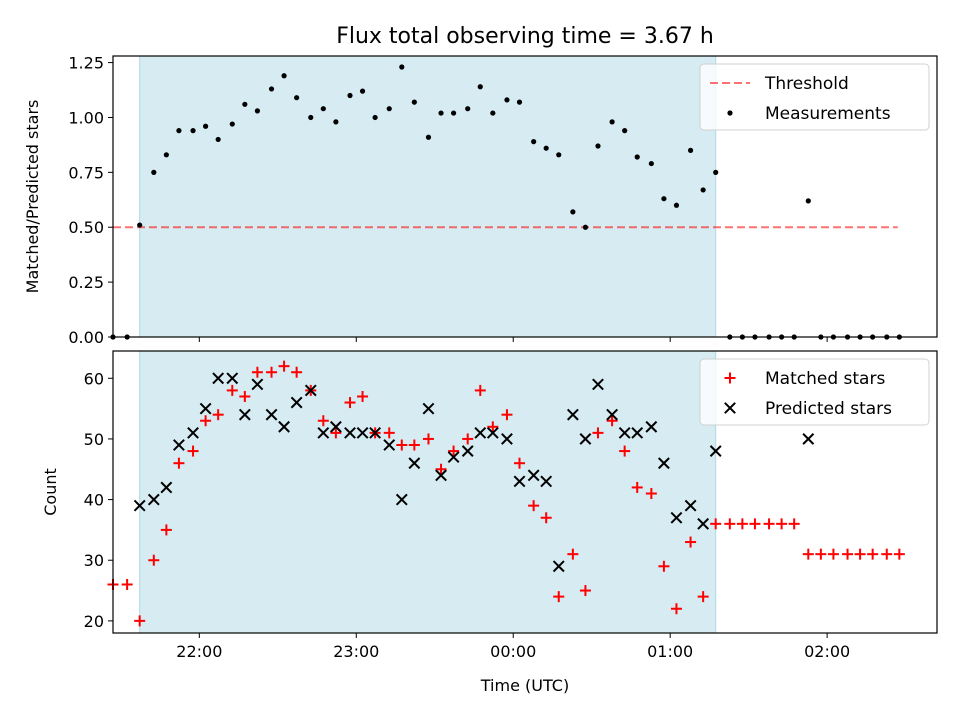 This screenshot has height=720, width=960. I want to click on y-tick-label: 0.50, so click(86, 227).